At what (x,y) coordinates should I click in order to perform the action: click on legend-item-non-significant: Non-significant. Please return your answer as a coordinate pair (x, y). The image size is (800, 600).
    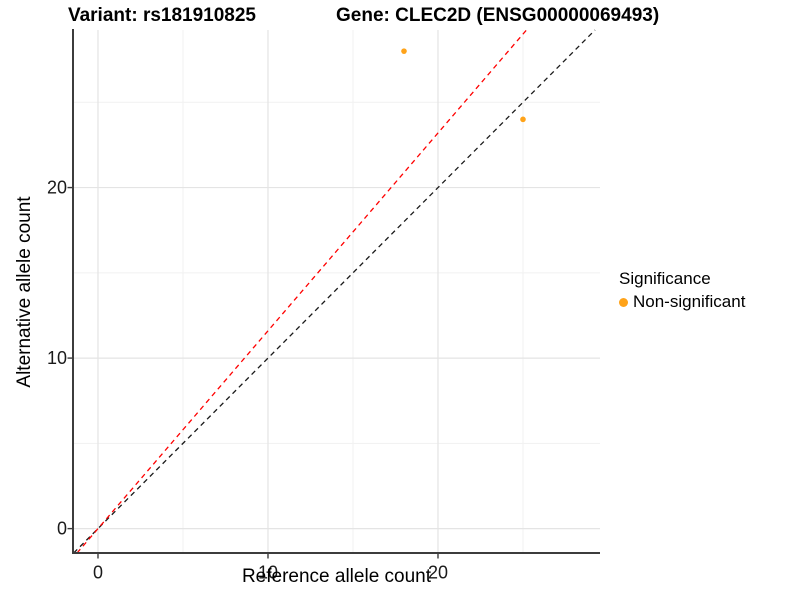
    Looking at the image, I should click on (682, 302).